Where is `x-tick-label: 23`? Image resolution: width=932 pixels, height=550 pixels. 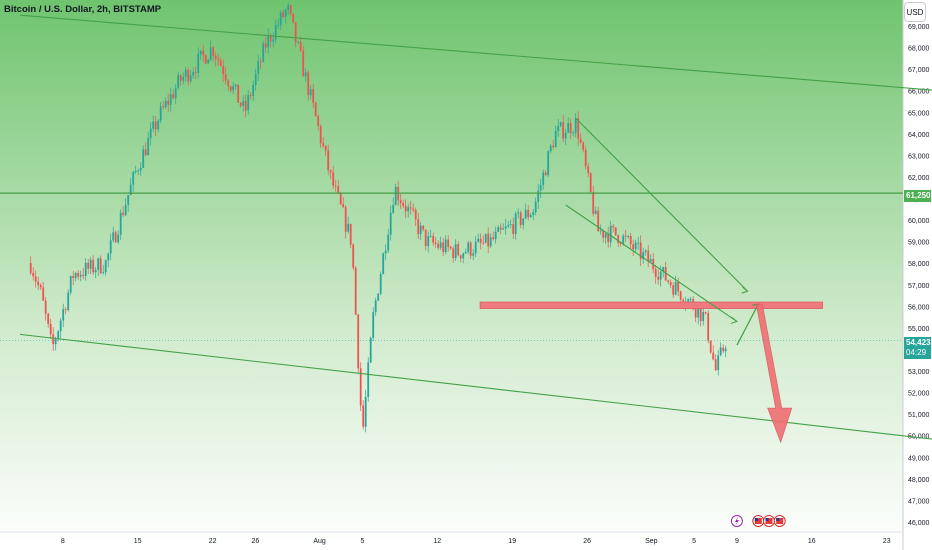 x-tick-label: 23 is located at coordinates (887, 541).